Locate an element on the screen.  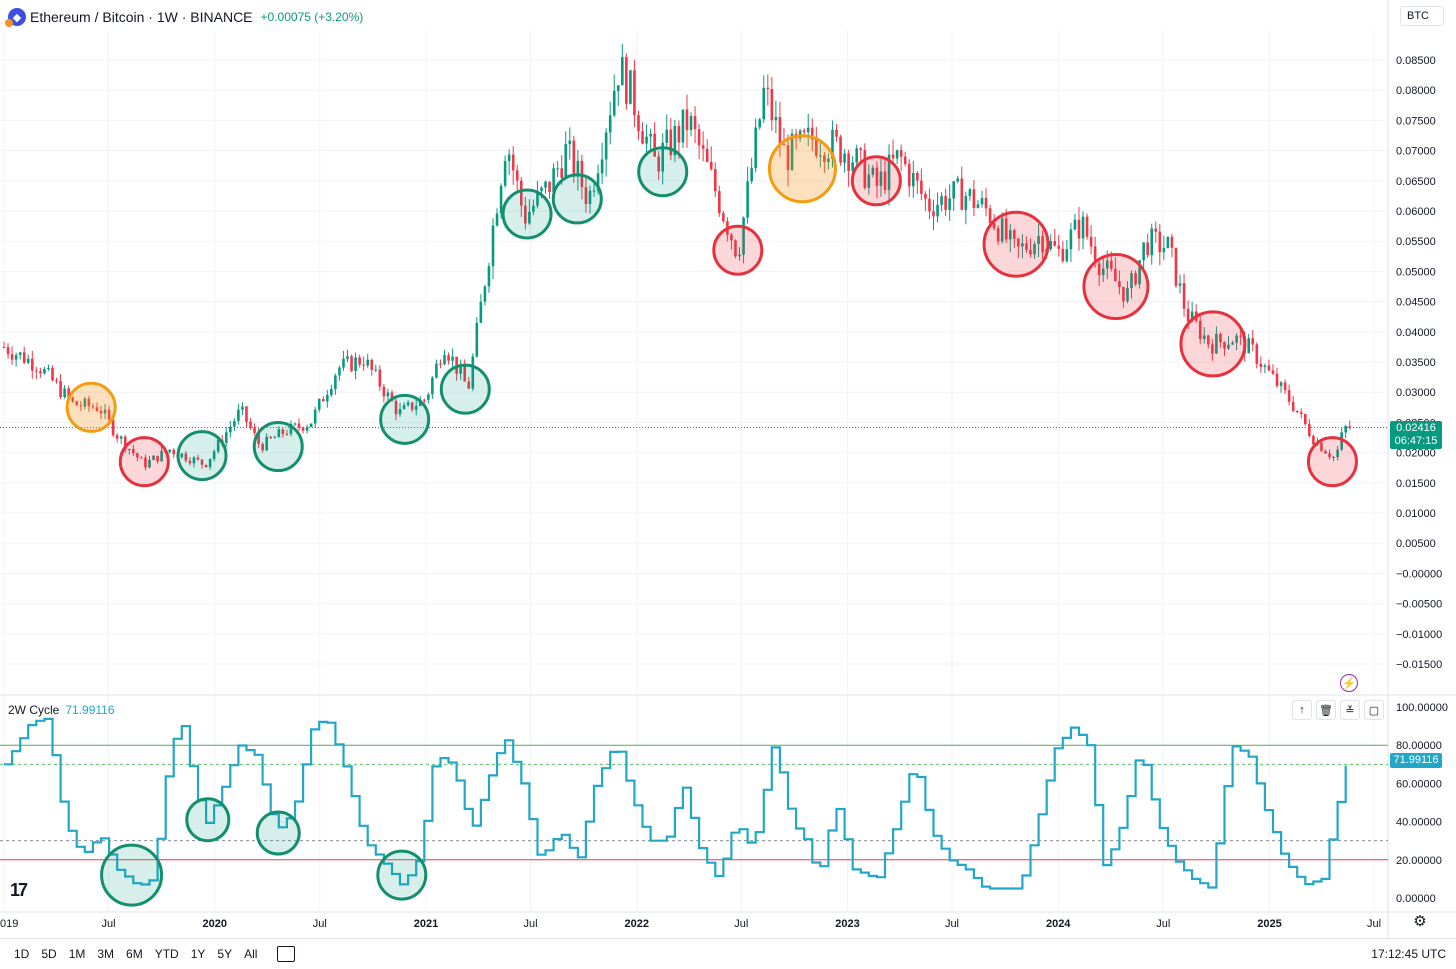
price-tick-label: 0.05500 is located at coordinates (1416, 242).